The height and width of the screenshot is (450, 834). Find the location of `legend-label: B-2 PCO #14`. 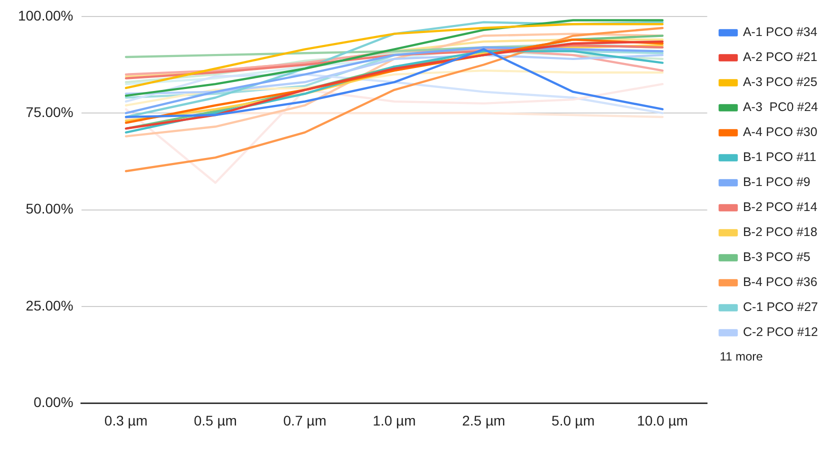

legend-label: B-2 PCO #14 is located at coordinates (780, 207).